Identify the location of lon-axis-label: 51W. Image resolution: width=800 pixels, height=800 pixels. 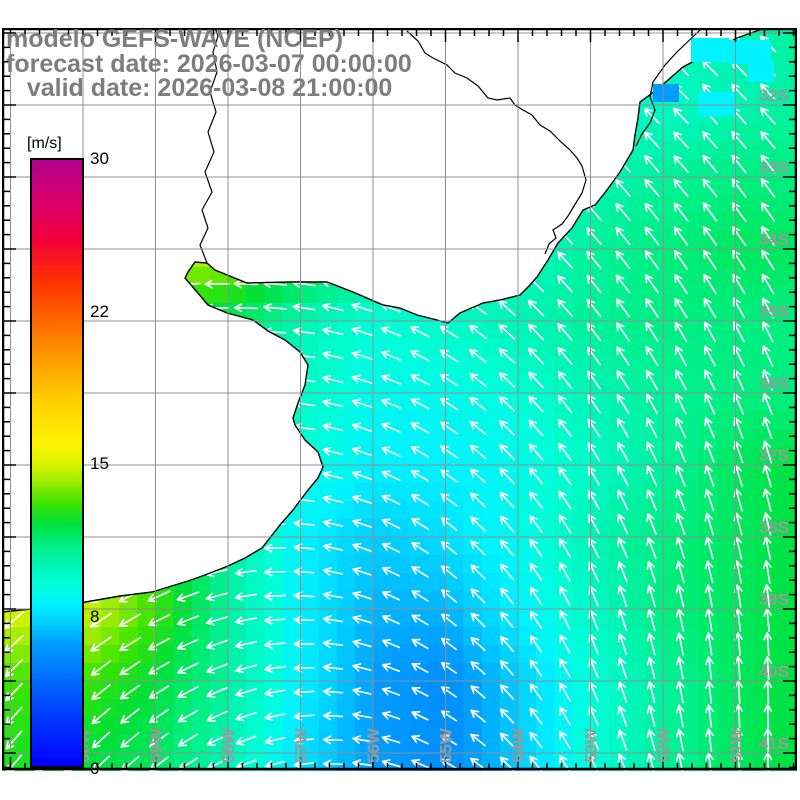
(736, 745).